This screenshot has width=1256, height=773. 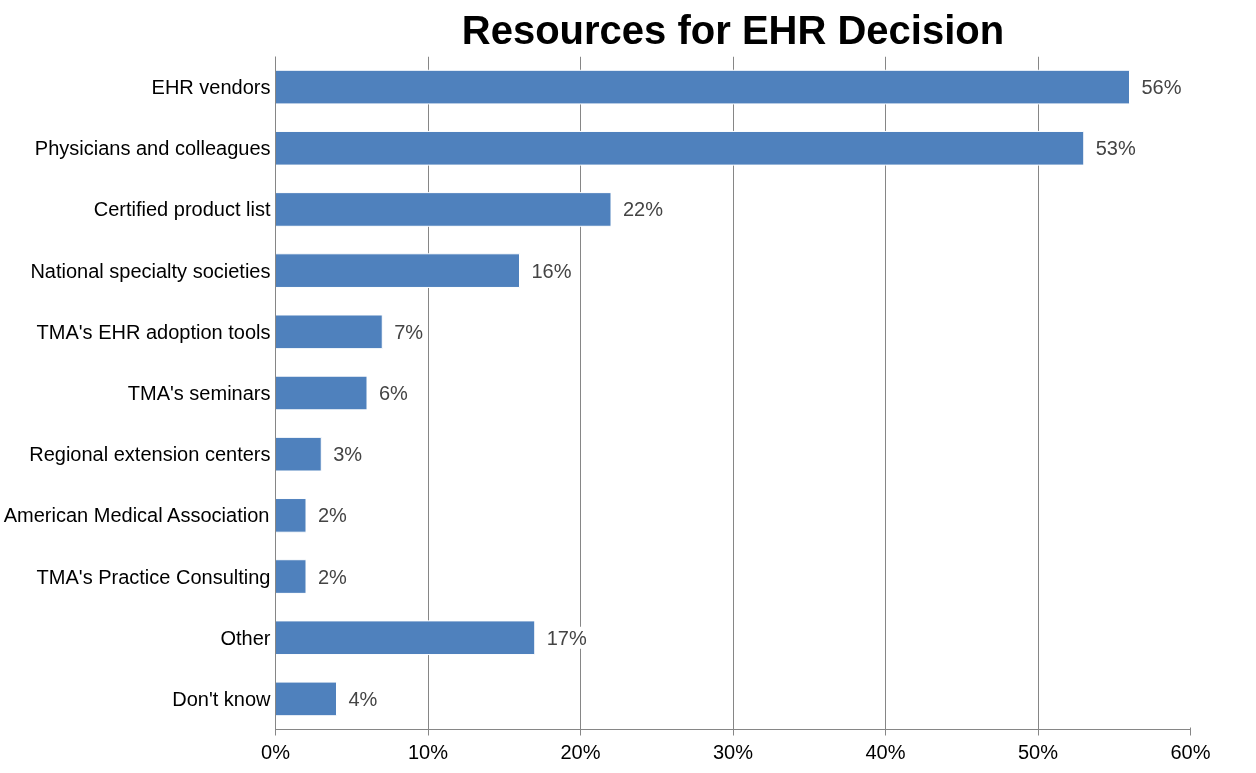 What do you see at coordinates (363, 698) in the screenshot?
I see `data-label: 4%` at bounding box center [363, 698].